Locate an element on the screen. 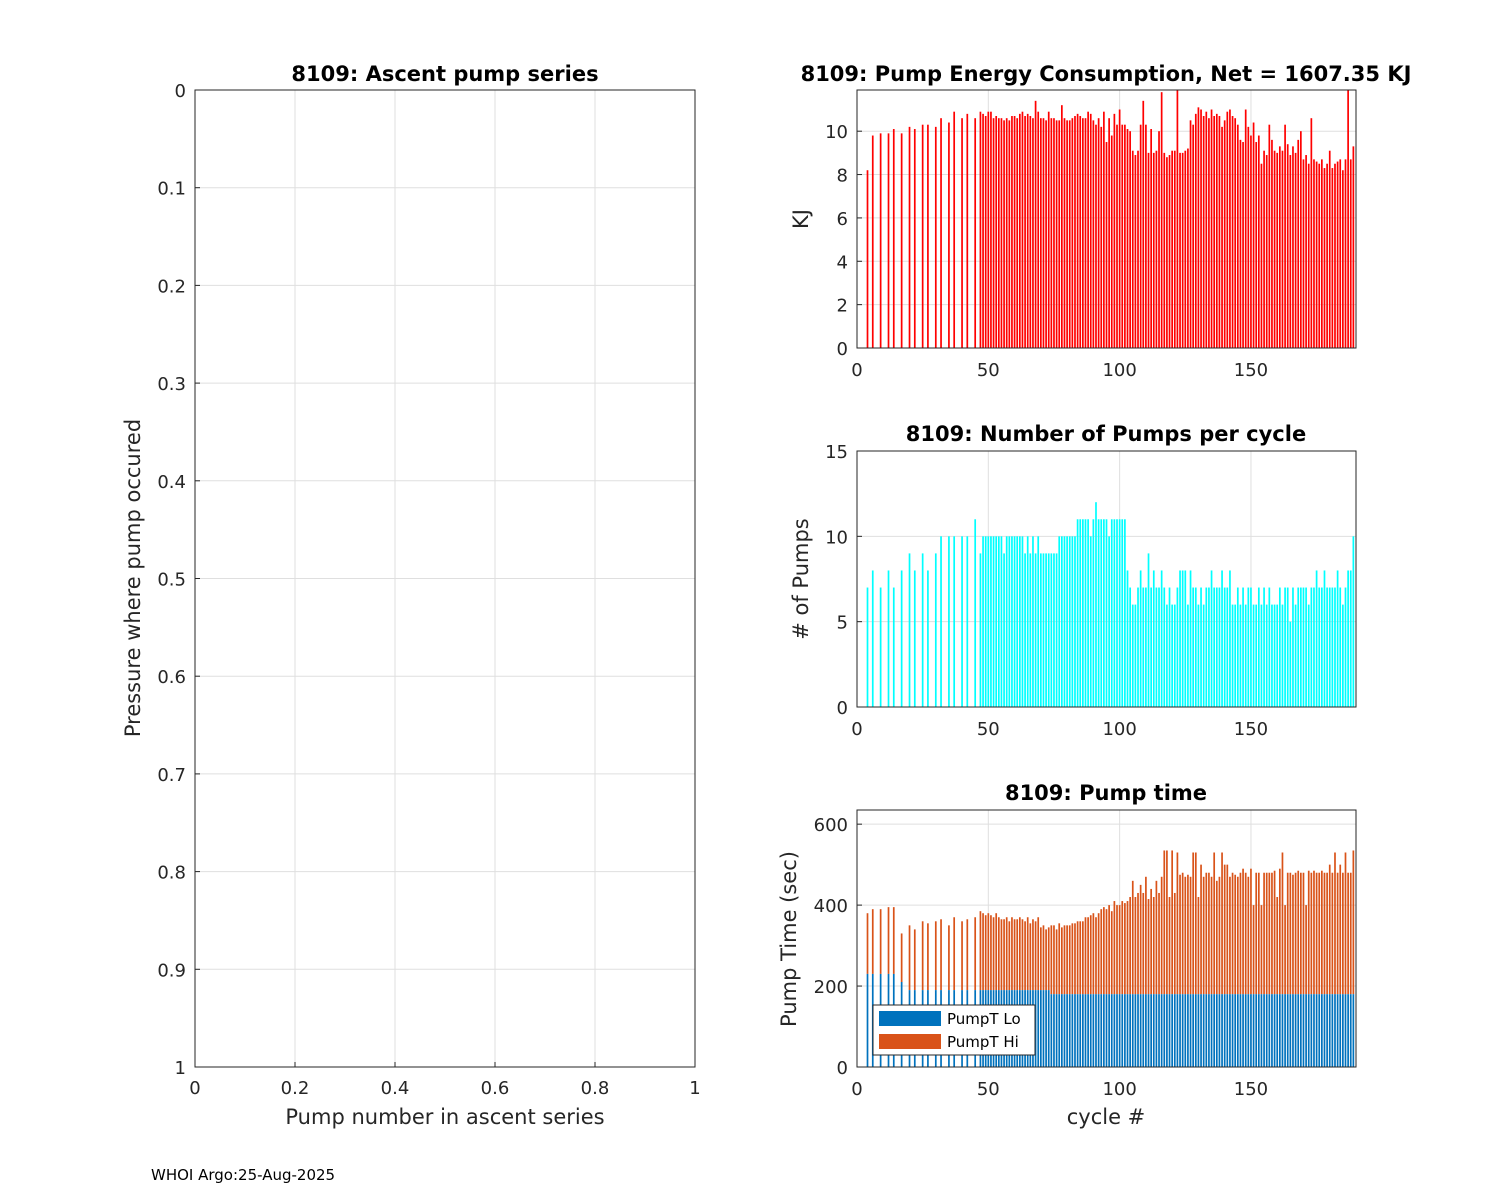  pumptime-chart-title: 8109: Pump time is located at coordinates (1106, 793).